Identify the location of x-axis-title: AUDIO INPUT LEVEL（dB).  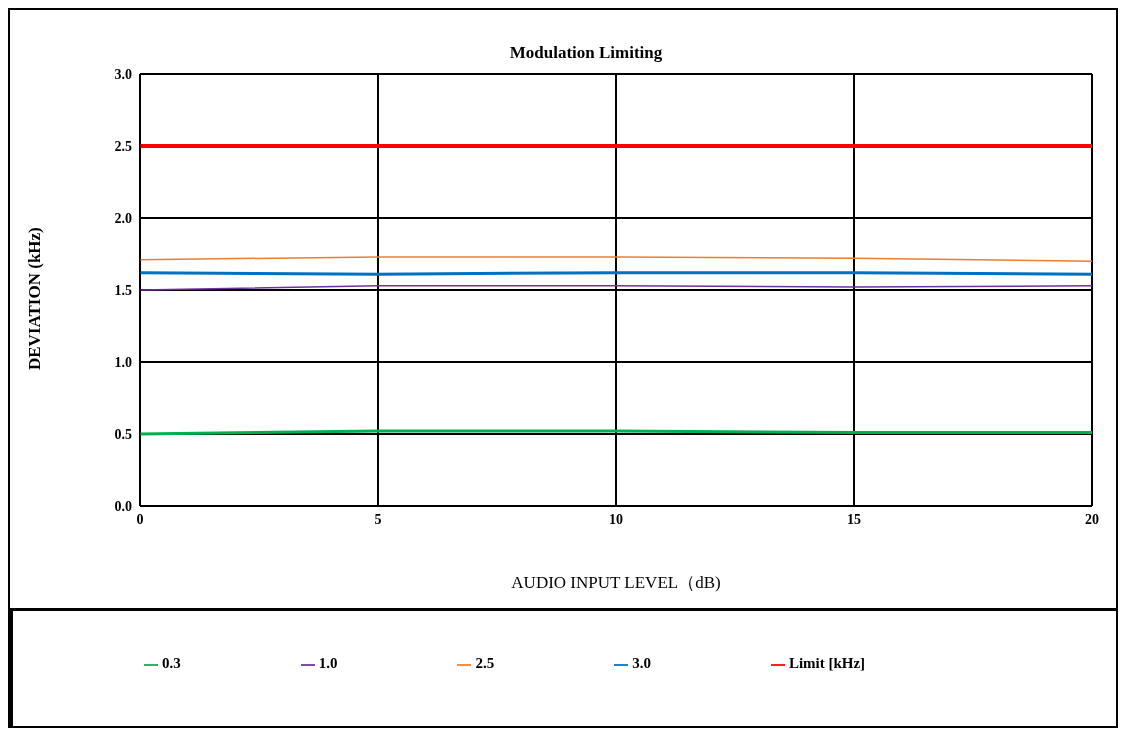
(616, 582).